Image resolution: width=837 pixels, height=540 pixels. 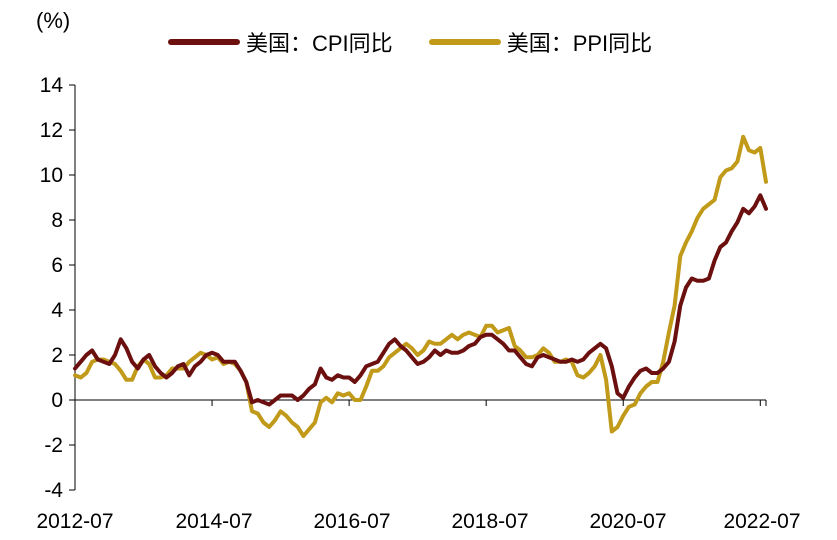 I want to click on y-tick-label: 2, so click(x=57, y=355).